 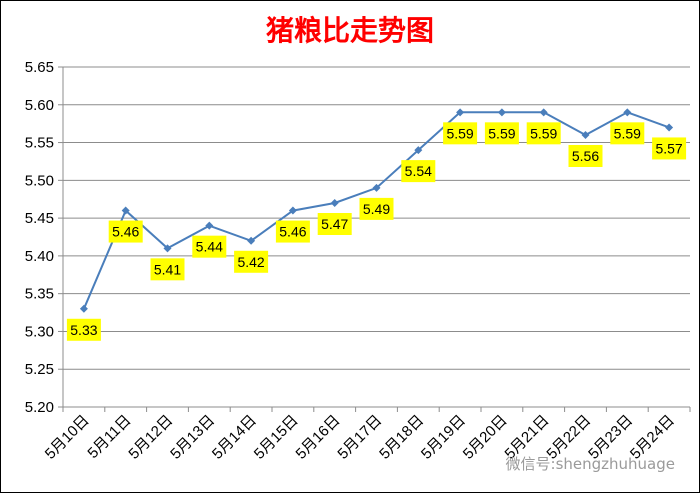 I want to click on y-tick-label: 5.30, so click(x=39, y=331).